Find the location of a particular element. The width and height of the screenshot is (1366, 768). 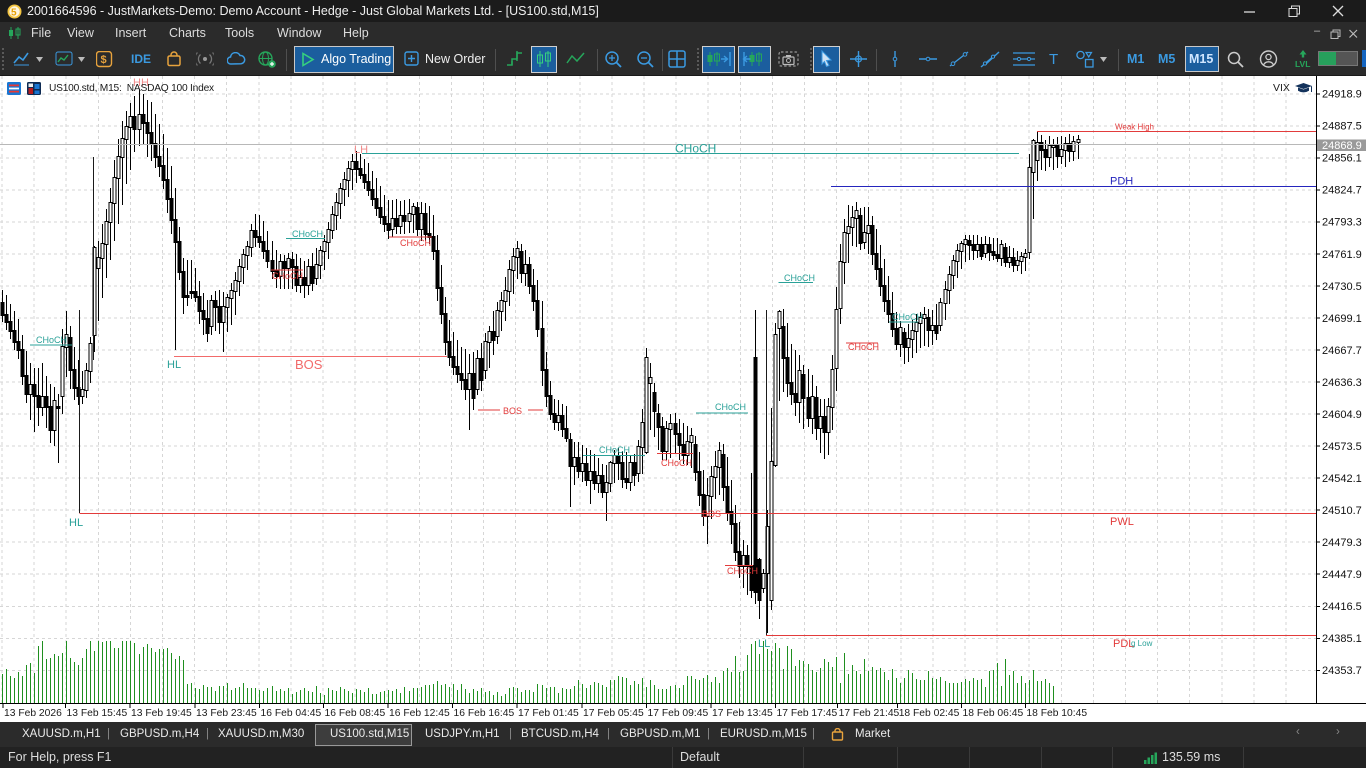

svg-text: Weak High is located at coordinates (1134, 127).